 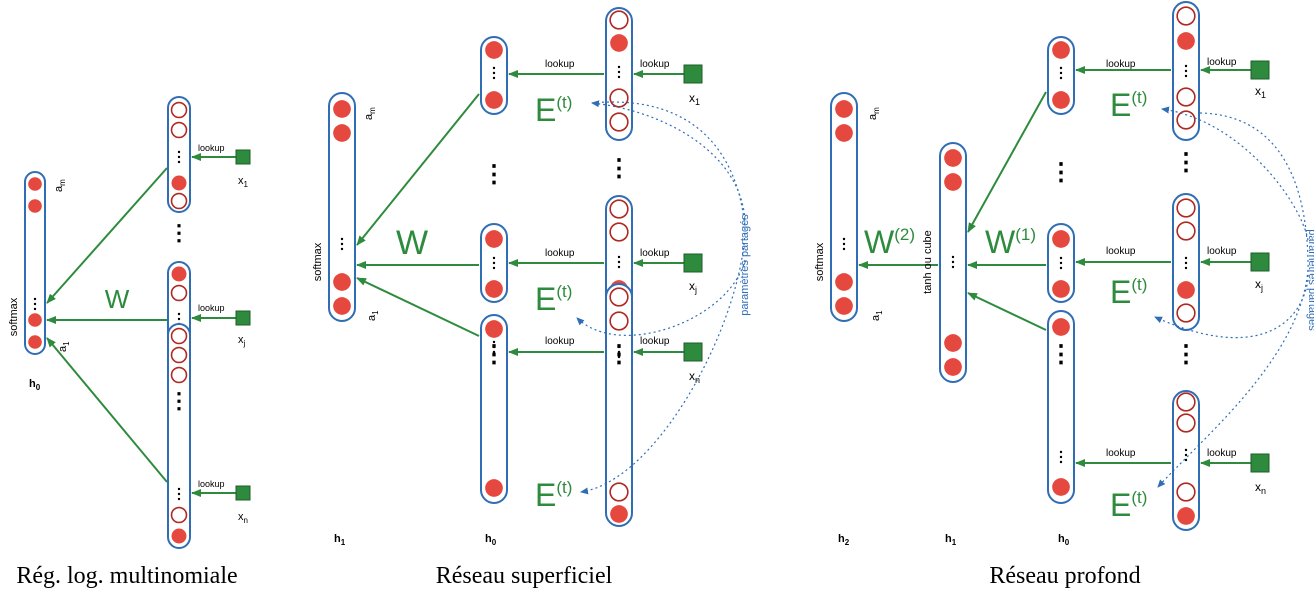 What do you see at coordinates (1065, 576) in the screenshot?
I see `caption-deep: Réseau profond` at bounding box center [1065, 576].